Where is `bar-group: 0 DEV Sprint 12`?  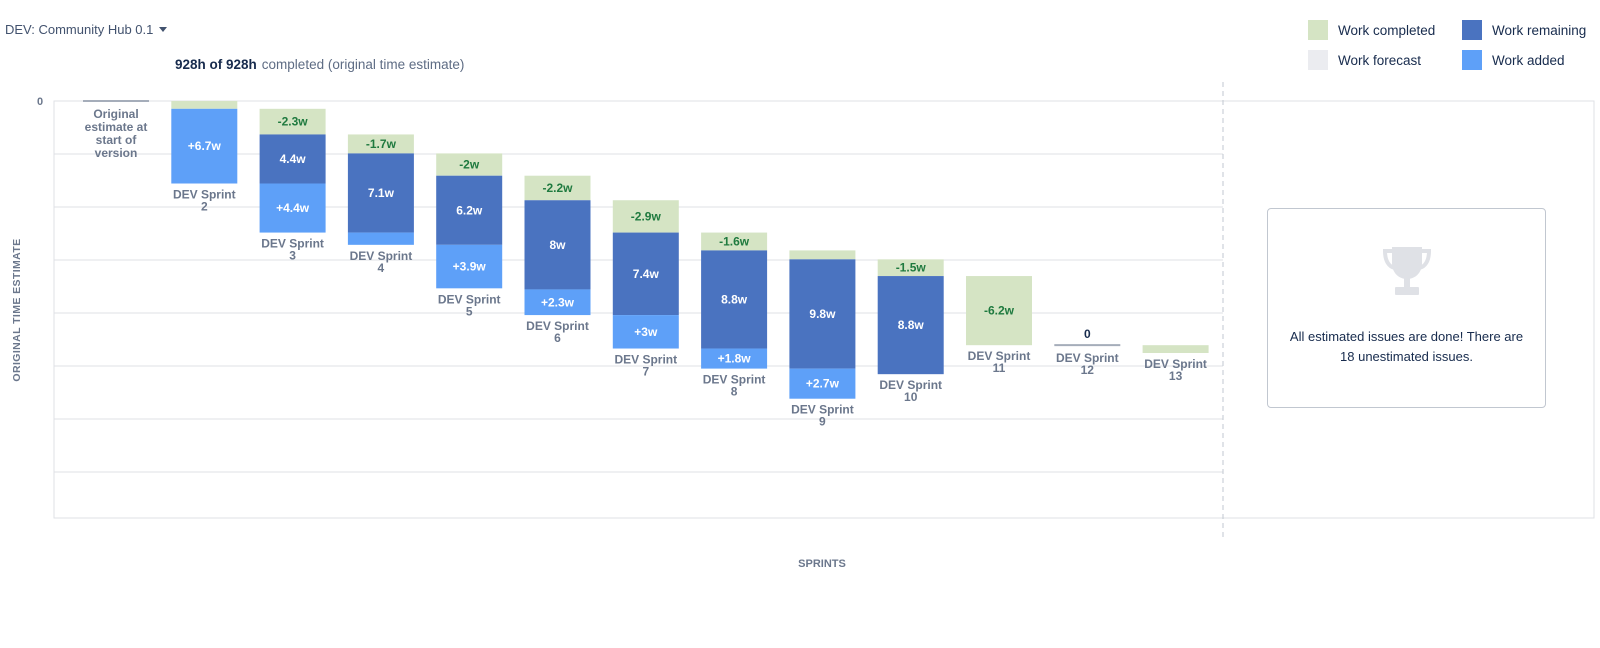 bar-group: 0 DEV Sprint 12 is located at coordinates (1087, 352).